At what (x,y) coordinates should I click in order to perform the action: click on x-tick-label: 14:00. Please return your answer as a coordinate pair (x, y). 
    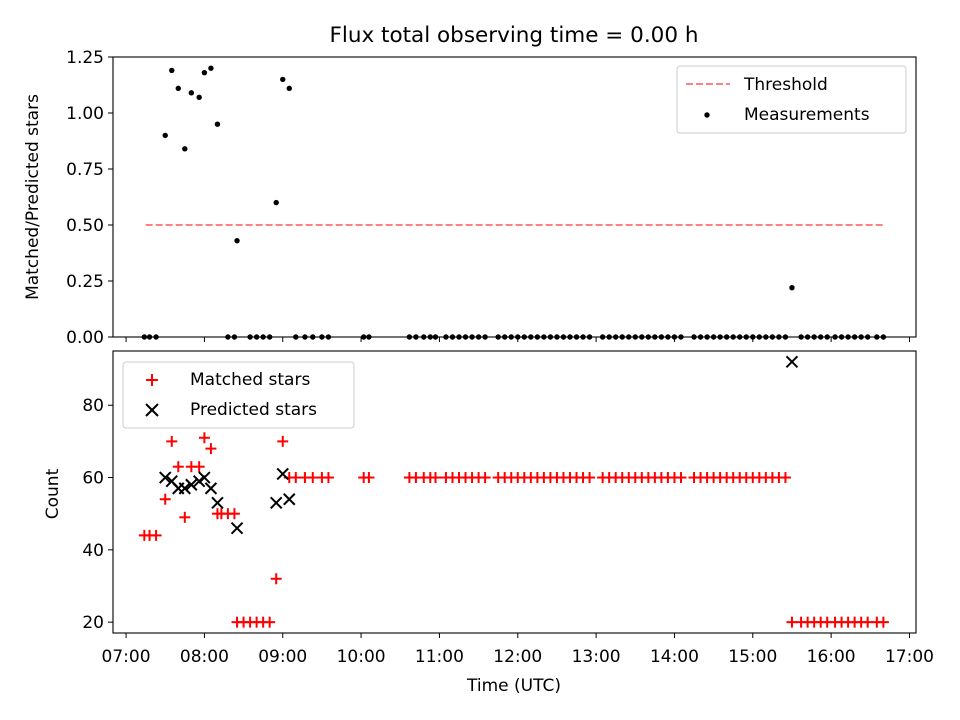
    Looking at the image, I should click on (674, 657).